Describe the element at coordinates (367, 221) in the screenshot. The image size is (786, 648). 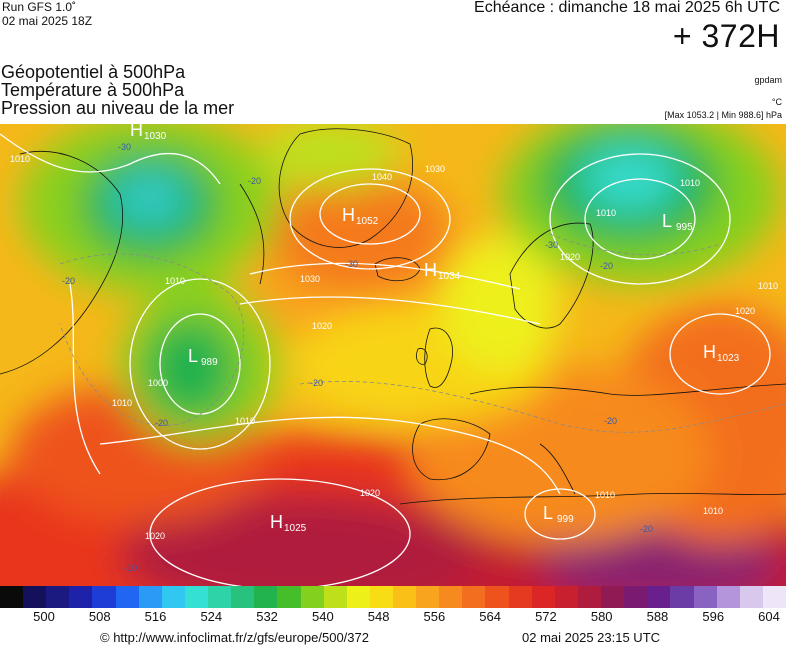
I see `pressure-center-value: 1052` at that location.